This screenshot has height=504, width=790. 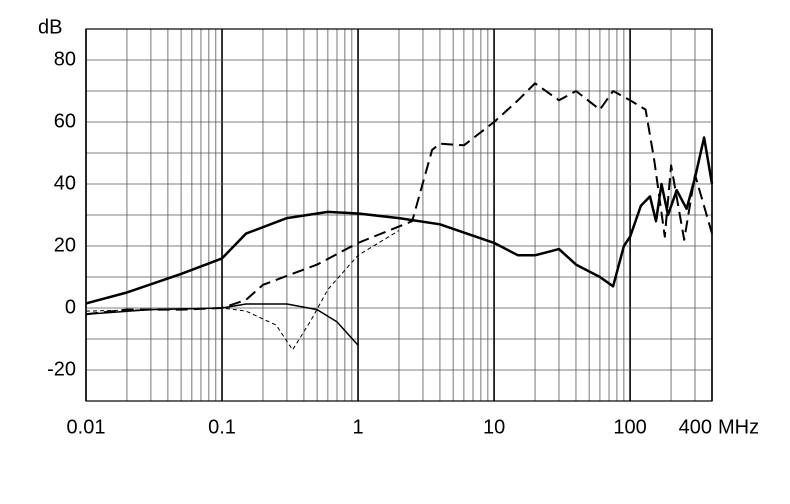 I want to click on y-tick-label: 80, so click(x=65, y=59).